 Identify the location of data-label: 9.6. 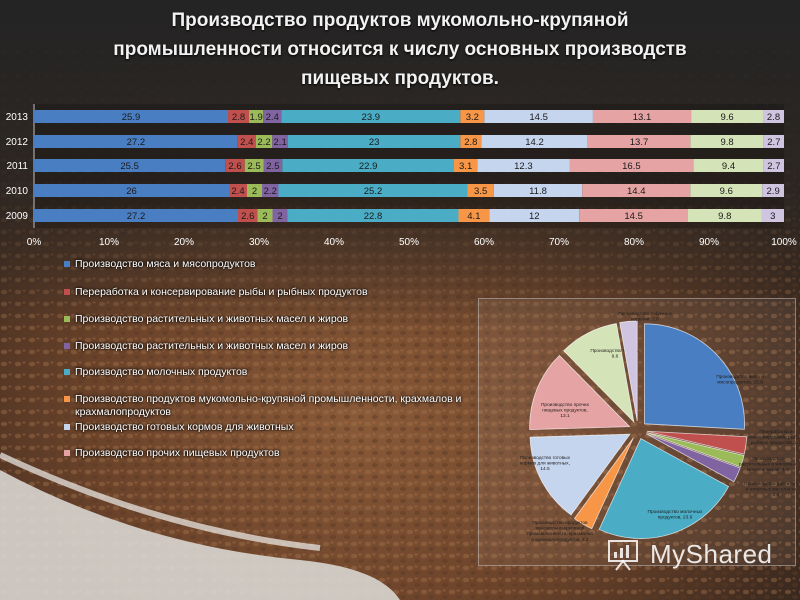
(726, 191).